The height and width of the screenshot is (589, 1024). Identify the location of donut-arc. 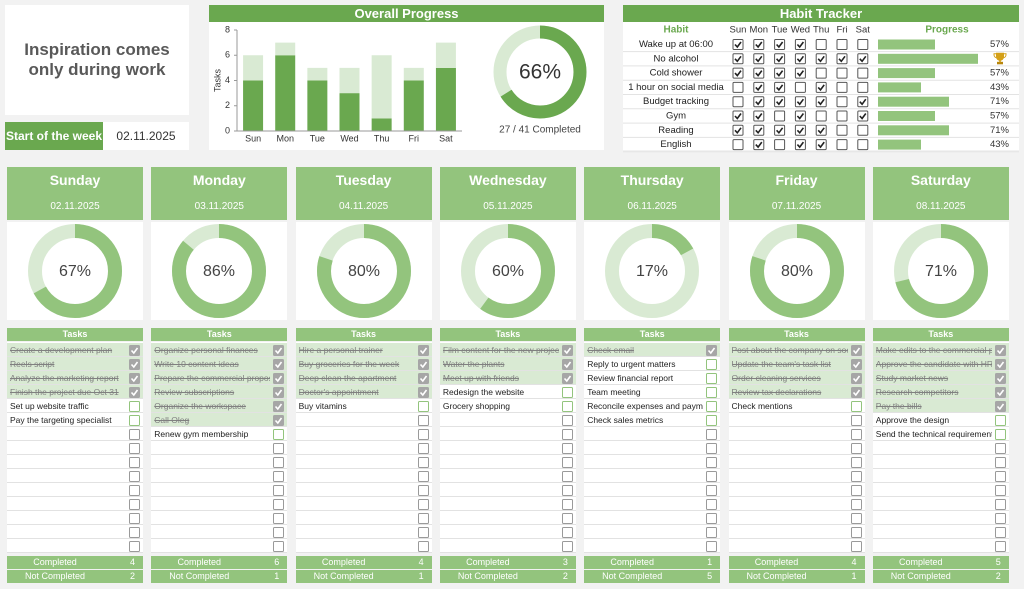
(652, 271).